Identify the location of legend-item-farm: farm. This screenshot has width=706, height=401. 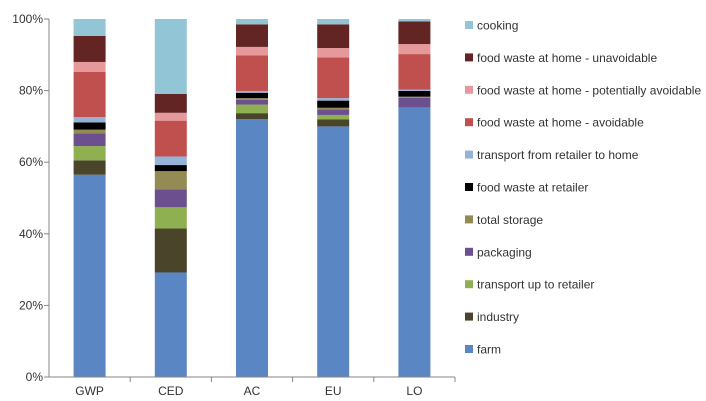
(483, 350).